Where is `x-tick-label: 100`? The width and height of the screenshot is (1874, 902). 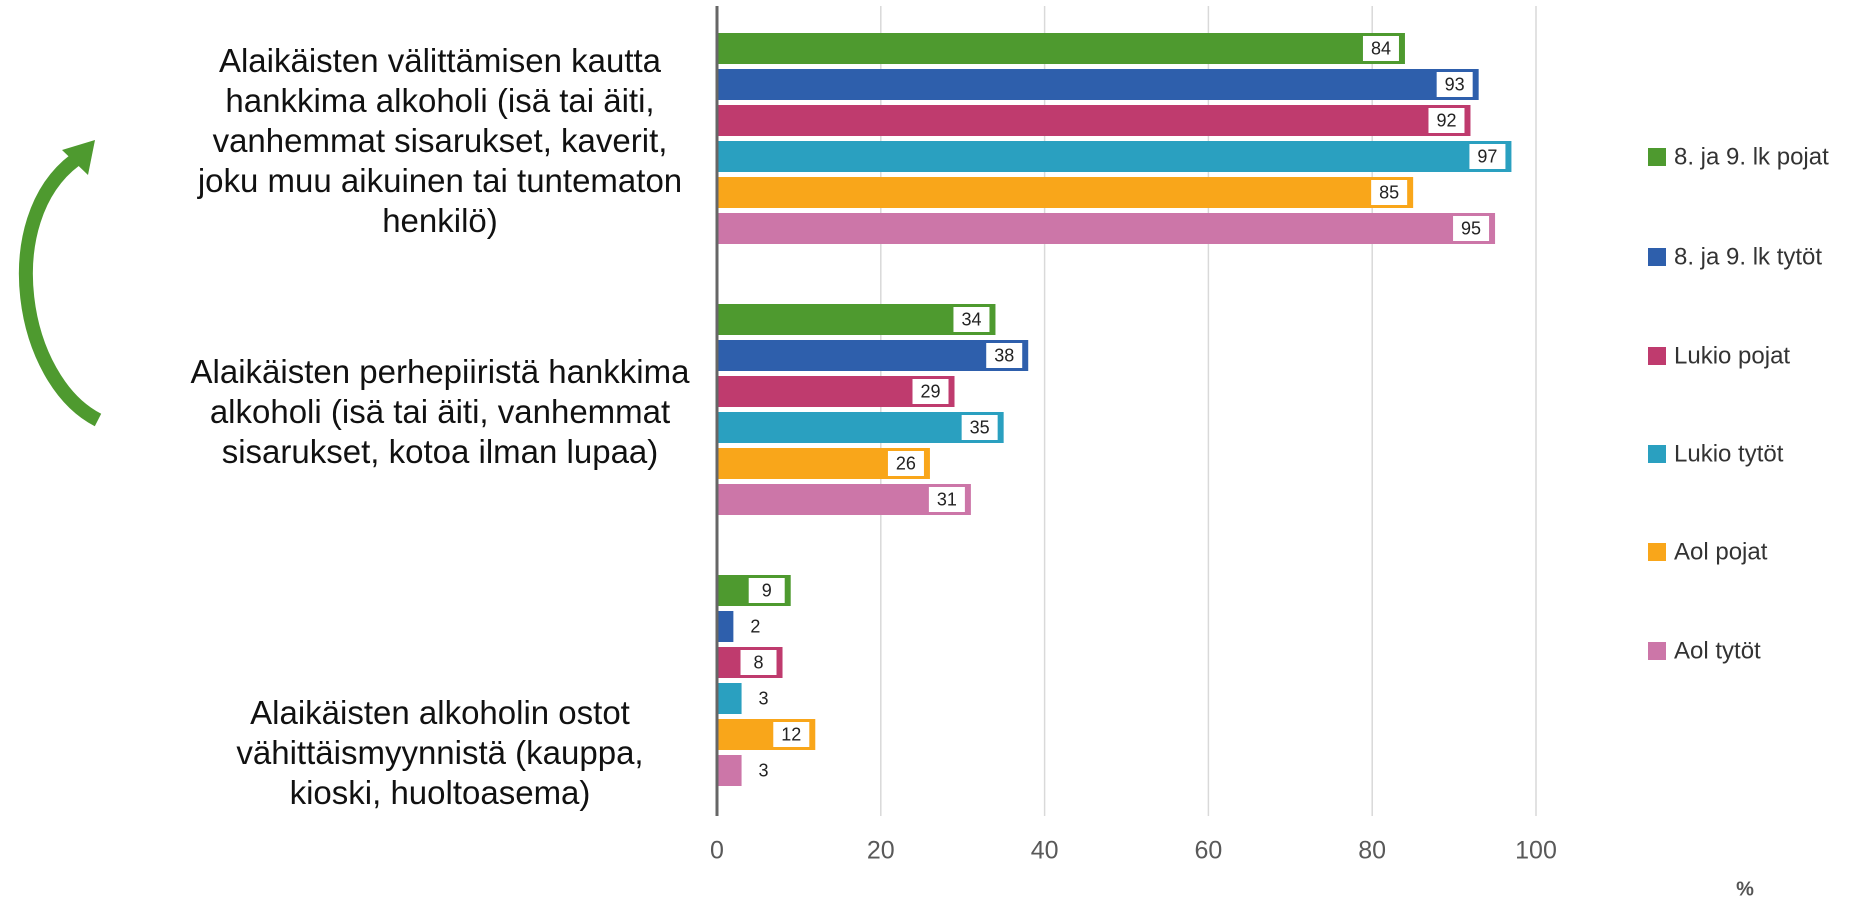 x-tick-label: 100 is located at coordinates (1536, 851).